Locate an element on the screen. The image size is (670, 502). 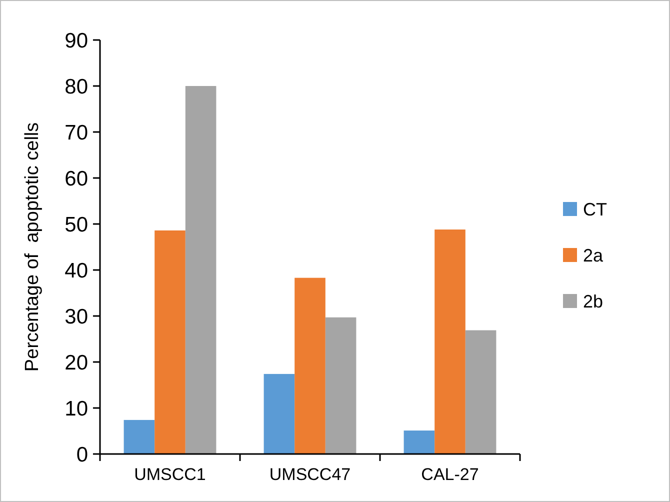
y-axis-title: Percentage of apoptotic cells is located at coordinates (32, 247).